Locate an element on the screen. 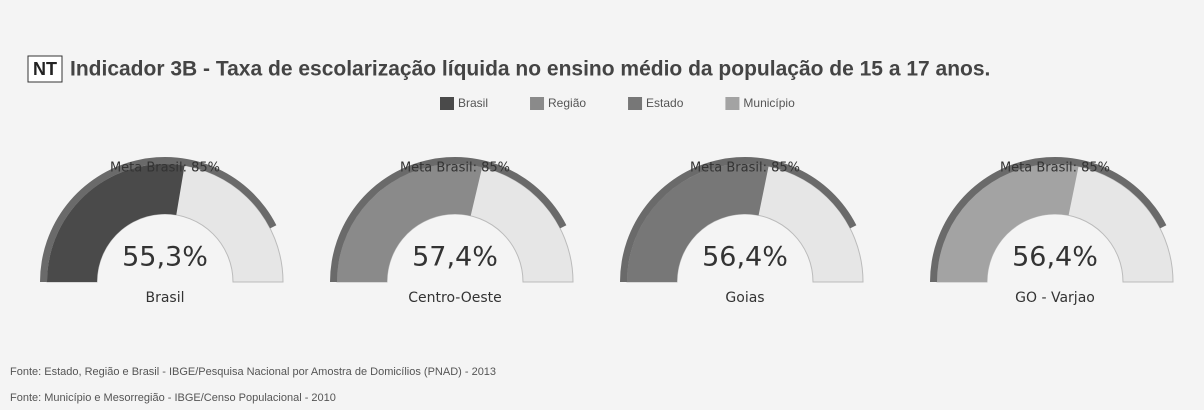  value-label: 55,3% is located at coordinates (165, 257).